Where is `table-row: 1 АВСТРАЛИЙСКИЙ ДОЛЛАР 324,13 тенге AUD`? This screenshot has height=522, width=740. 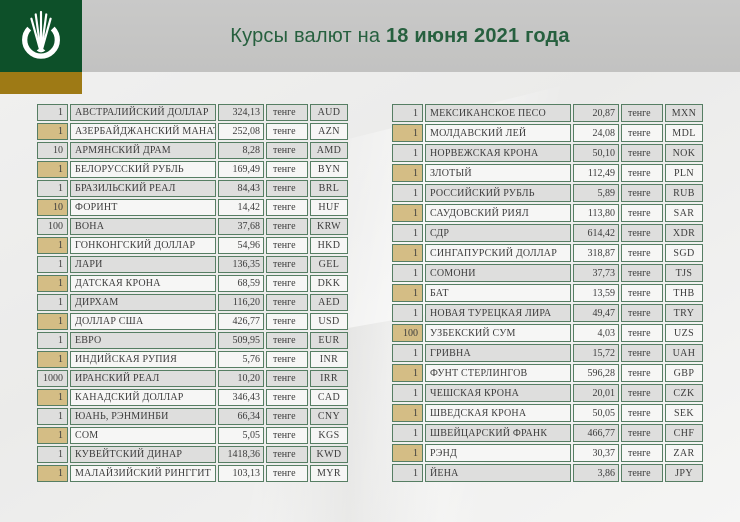 table-row: 1 АВСТРАЛИЙСКИЙ ДОЛЛАР 324,13 тенге AUD is located at coordinates (192, 112).